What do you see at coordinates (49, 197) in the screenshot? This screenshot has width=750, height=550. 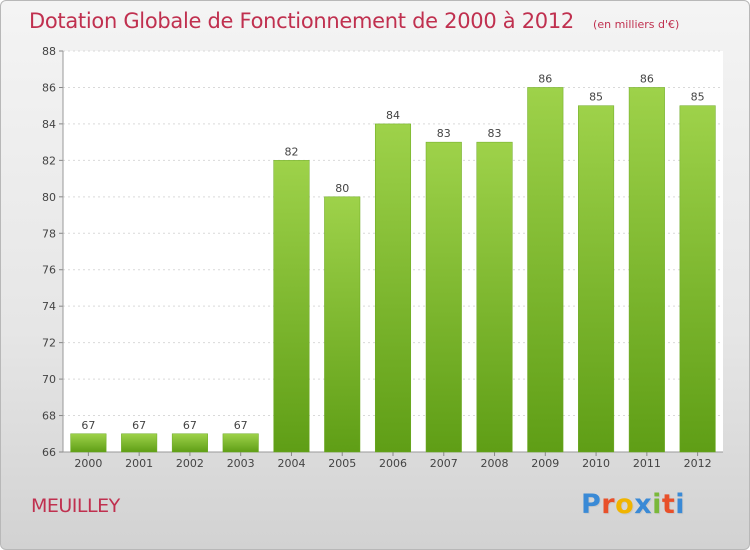 I see `y-tick-label: 80` at bounding box center [49, 197].